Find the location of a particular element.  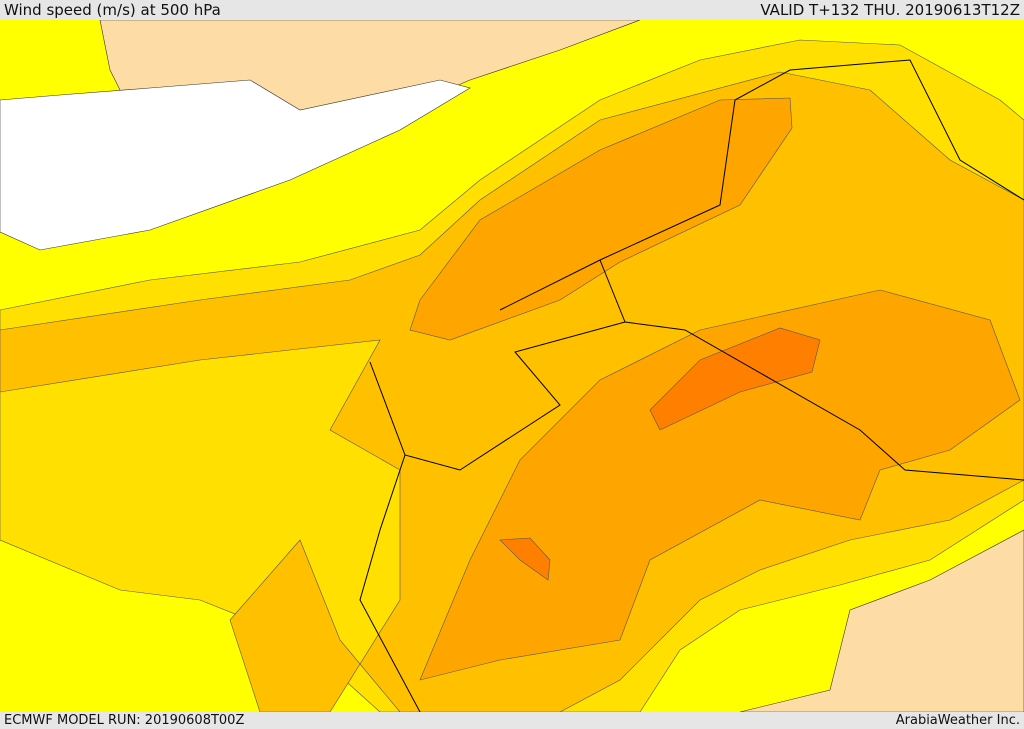

dark-orange-level is located at coordinates (601, 219).